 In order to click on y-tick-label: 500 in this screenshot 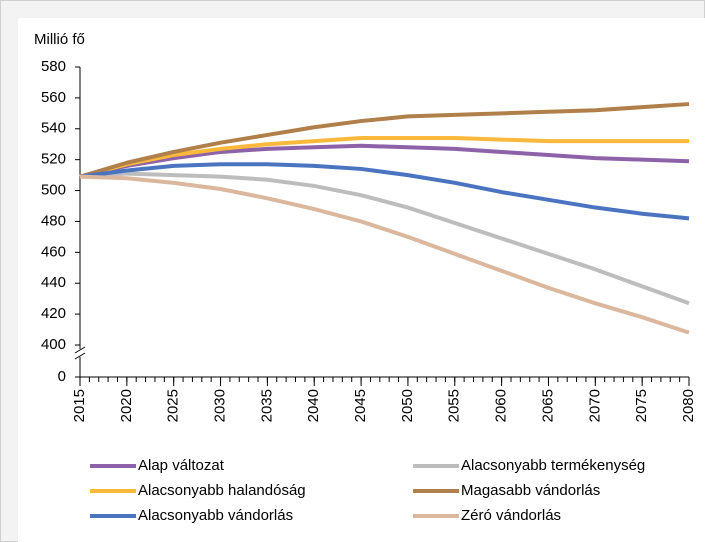, I will do `click(53, 190)`.